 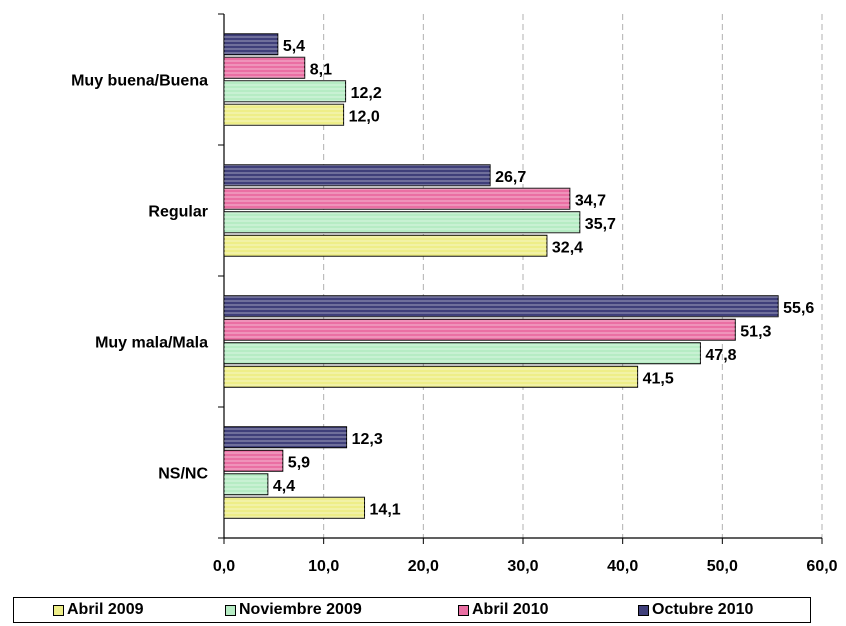 I want to click on data-label: 26,7, so click(x=510, y=177).